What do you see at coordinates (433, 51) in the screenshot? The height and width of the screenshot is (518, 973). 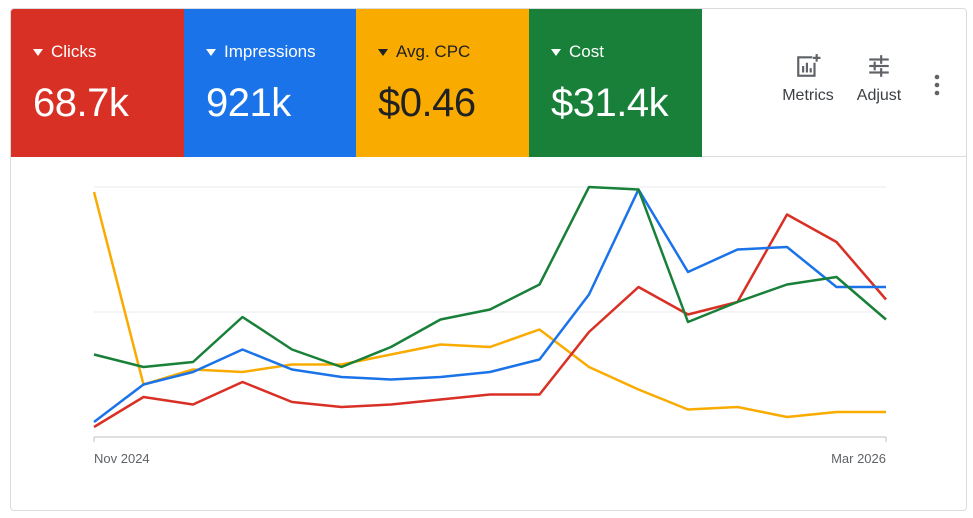 I see `metric-label: Avg. CPC` at bounding box center [433, 51].